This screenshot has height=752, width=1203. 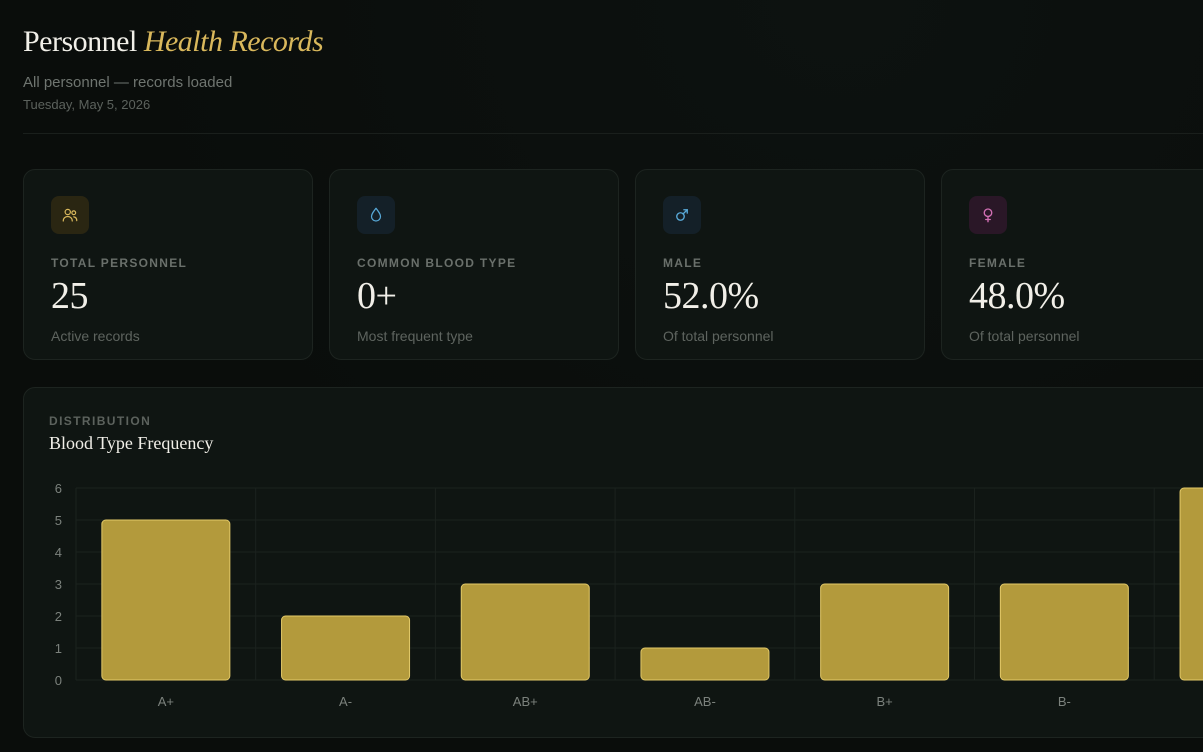 I want to click on stat-card-common-blood-type: COMMON BLOOD TYPE 0+ Most frequent type, so click(x=474, y=264).